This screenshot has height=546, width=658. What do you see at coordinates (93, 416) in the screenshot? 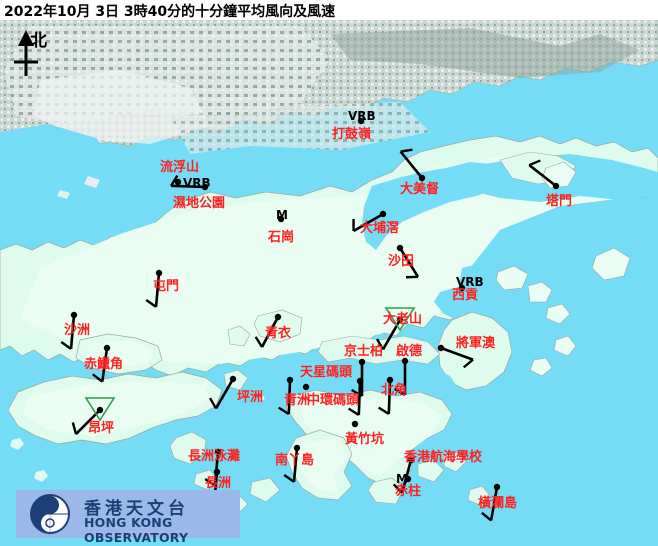
I see `station-ngong-ping` at bounding box center [93, 416].